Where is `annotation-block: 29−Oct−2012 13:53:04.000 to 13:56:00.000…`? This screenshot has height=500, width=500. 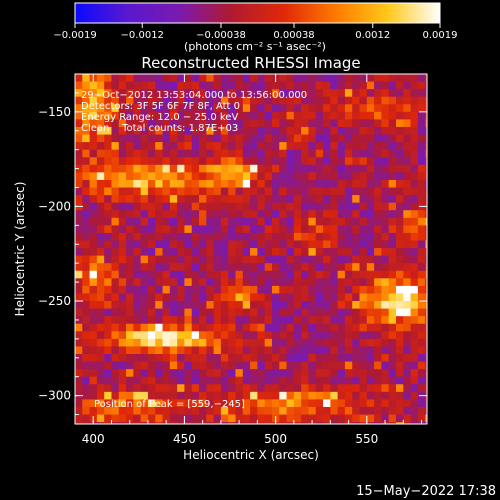
annotation-block: 29−Oct−2012 13:53:04.000 to 13:56:00.000… is located at coordinates (194, 112).